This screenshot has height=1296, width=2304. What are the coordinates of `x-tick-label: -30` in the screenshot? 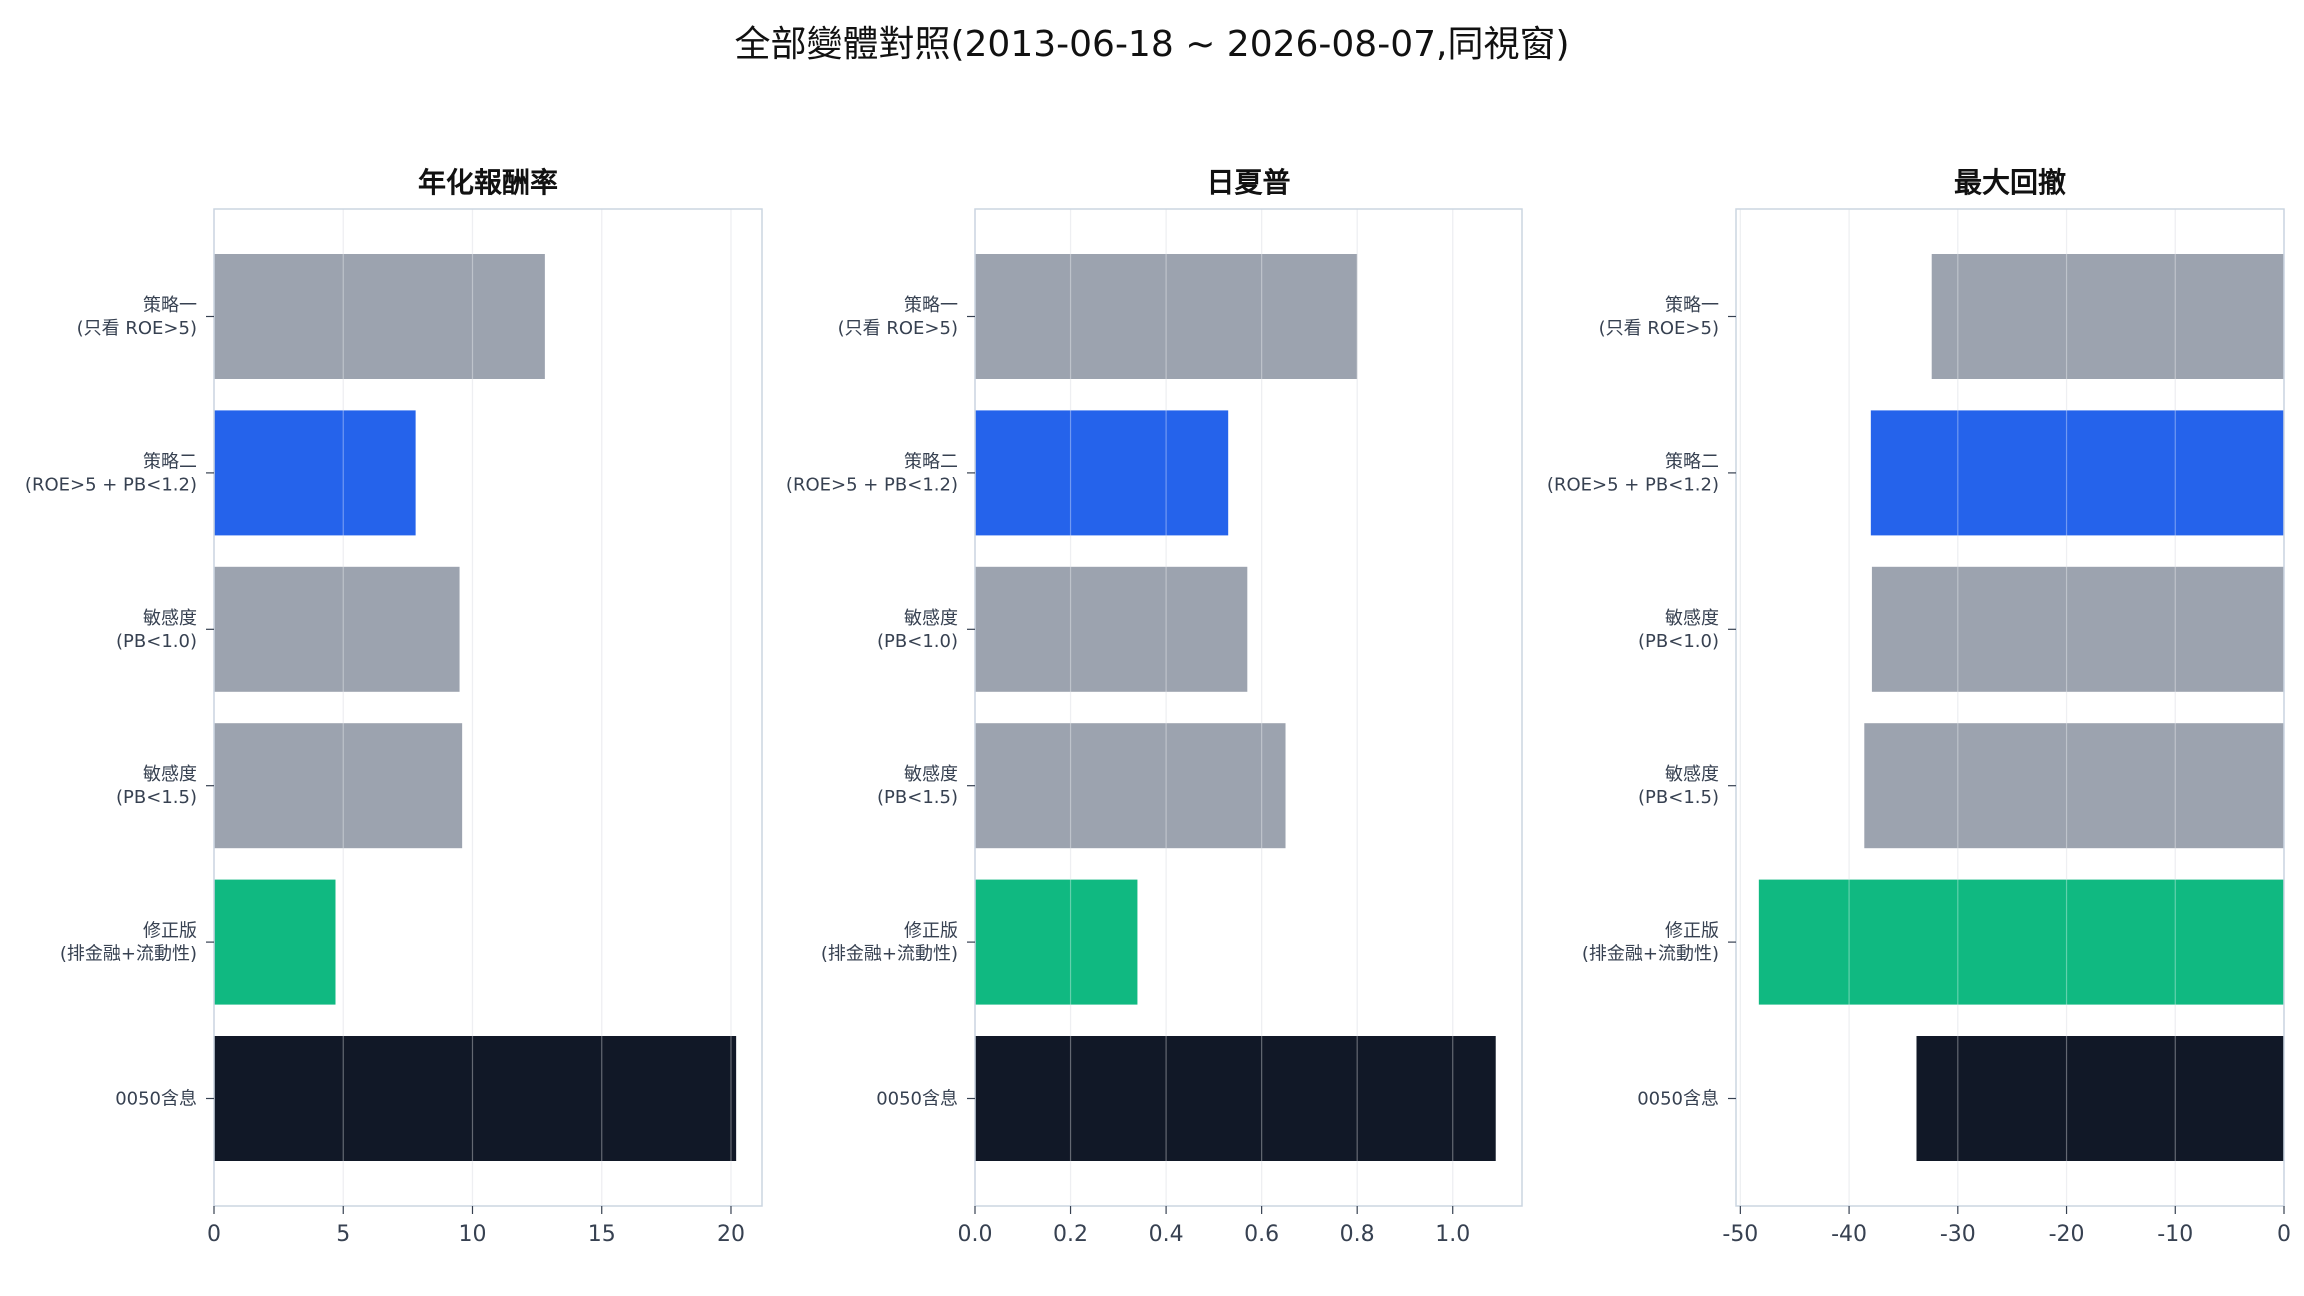 It's located at (1958, 1234).